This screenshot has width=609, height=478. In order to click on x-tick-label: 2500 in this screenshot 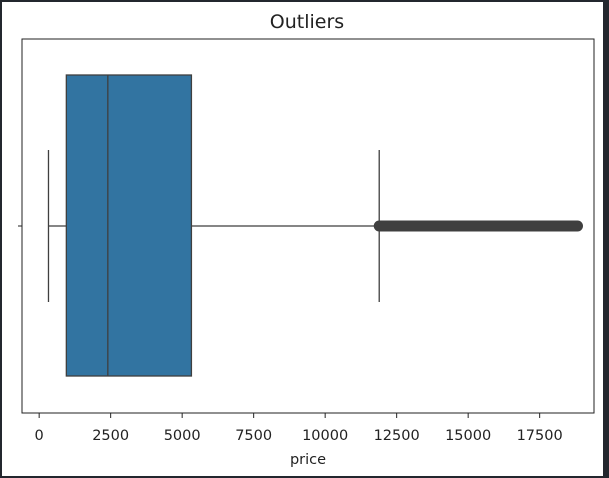, I will do `click(110, 436)`.